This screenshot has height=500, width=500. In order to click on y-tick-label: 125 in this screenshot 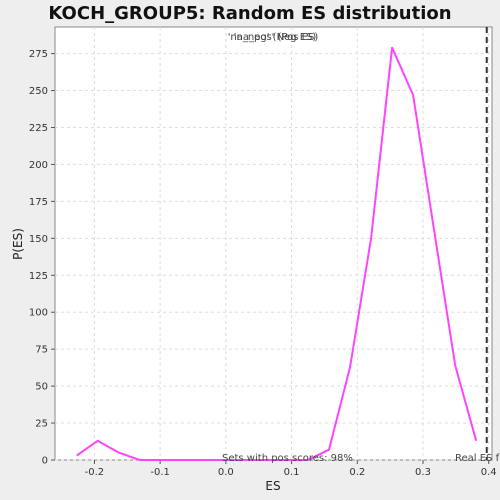, I will do `click(38, 276)`.